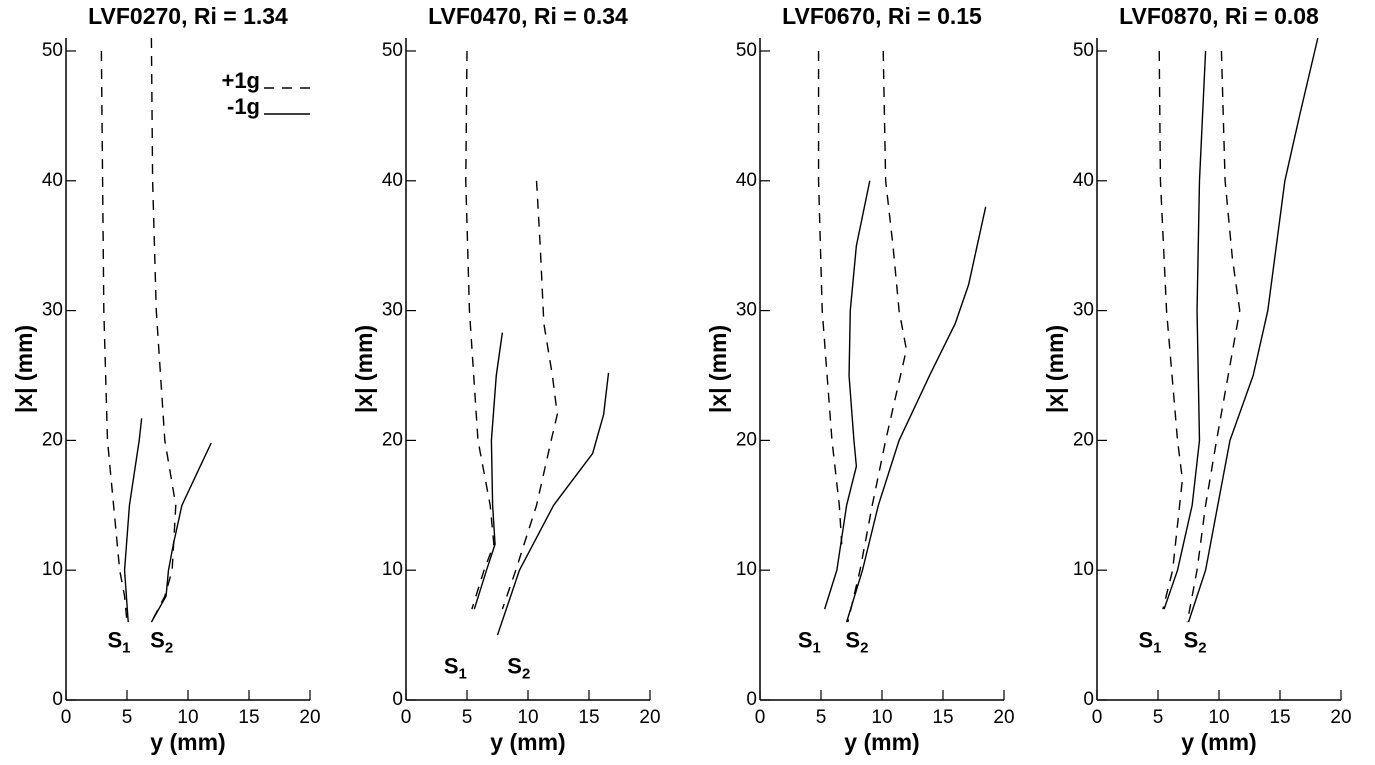 The height and width of the screenshot is (765, 1375). Describe the element at coordinates (1219, 16) in the screenshot. I see `chart-title: LVF0870, Ri = 0.08` at that location.